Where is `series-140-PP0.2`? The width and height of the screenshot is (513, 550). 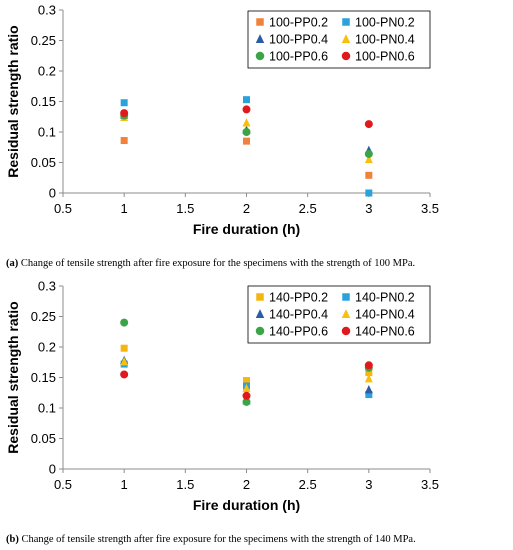 series-140-PP0.2 is located at coordinates (246, 364).